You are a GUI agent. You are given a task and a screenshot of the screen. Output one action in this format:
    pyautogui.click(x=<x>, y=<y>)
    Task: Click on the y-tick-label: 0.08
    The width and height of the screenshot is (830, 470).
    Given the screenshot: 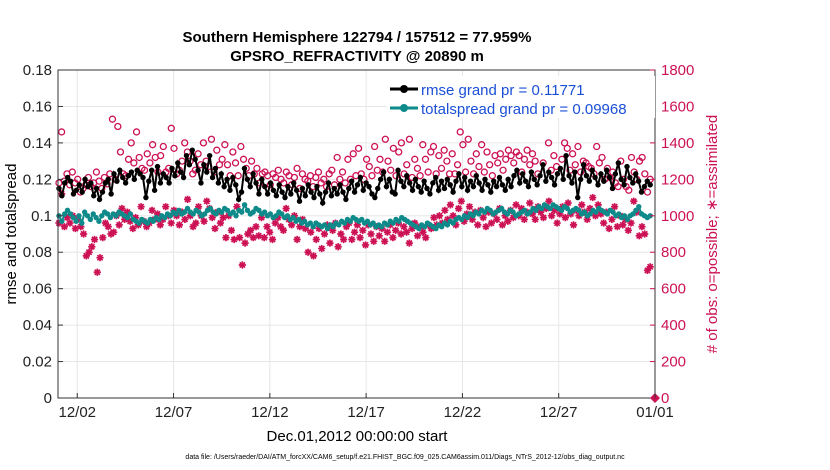 What is the action you would take?
    pyautogui.click(x=37, y=252)
    